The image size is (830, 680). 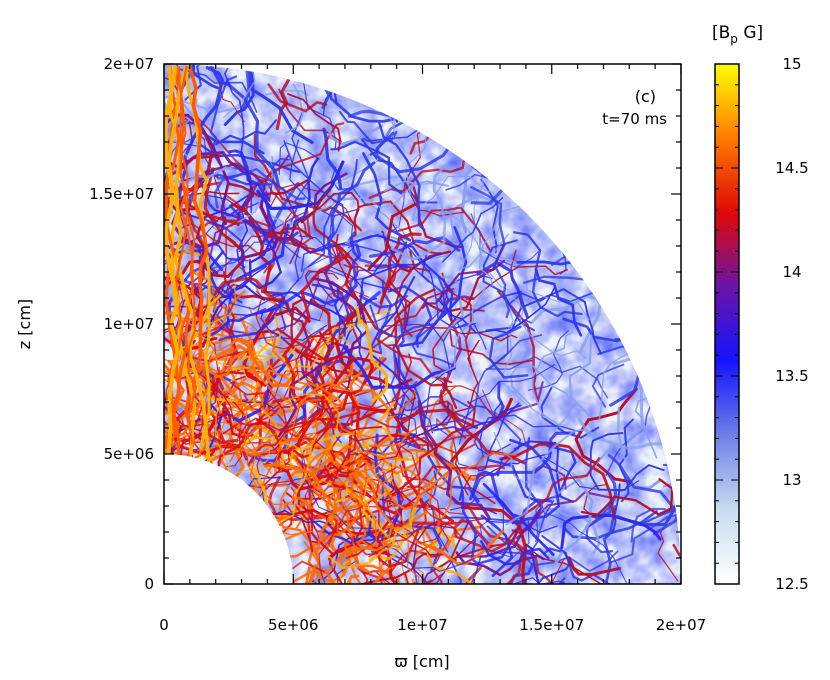 I want to click on colorbar: 12.5 13 13.5 14 14.5 15 [Bp G], so click(x=760, y=308).